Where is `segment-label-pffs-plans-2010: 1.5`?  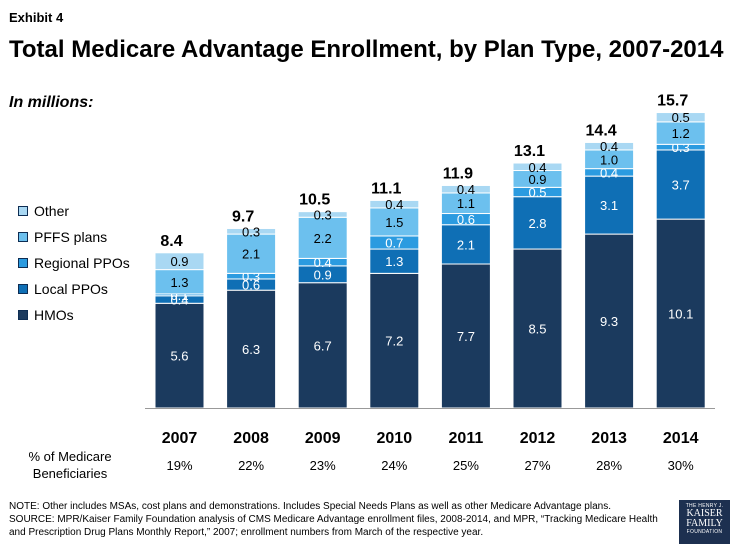
segment-label-pffs-plans-2010: 1.5 is located at coordinates (394, 222).